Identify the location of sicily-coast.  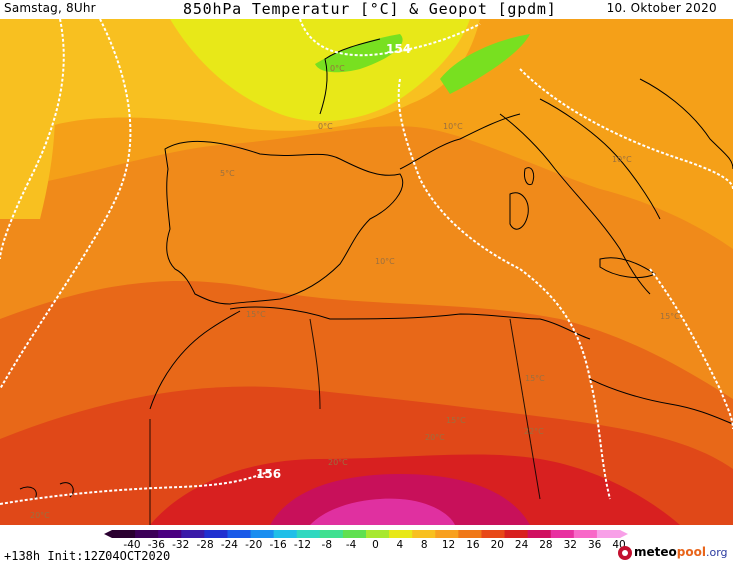
(628, 267).